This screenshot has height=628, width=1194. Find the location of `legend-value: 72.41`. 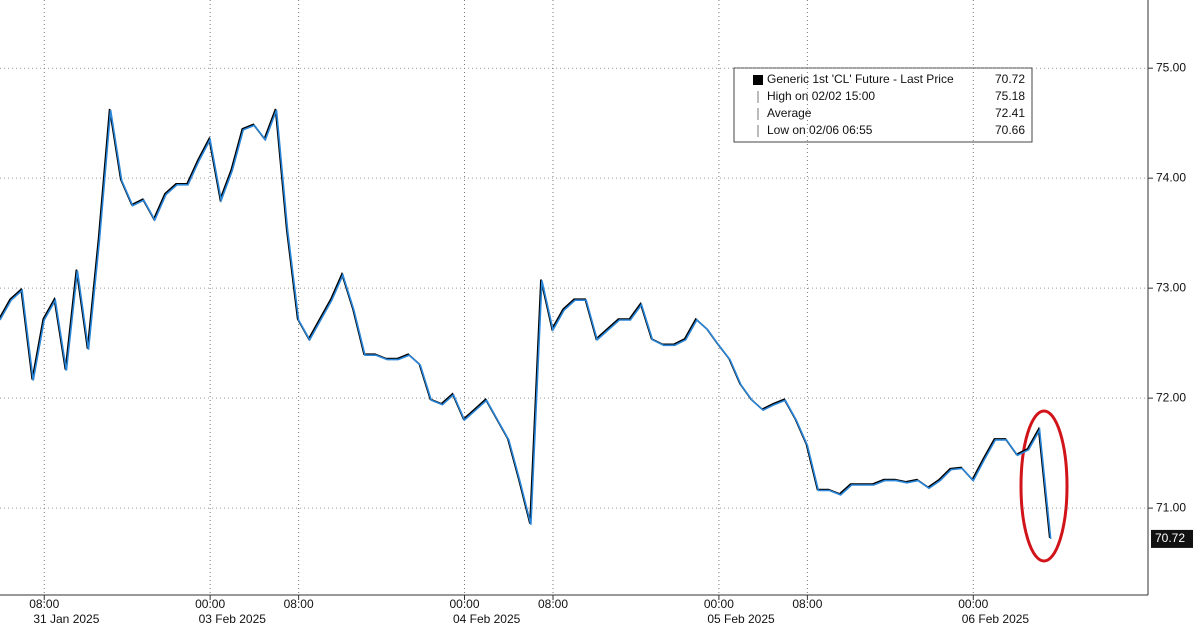

legend-value: 72.41 is located at coordinates (1010, 113).